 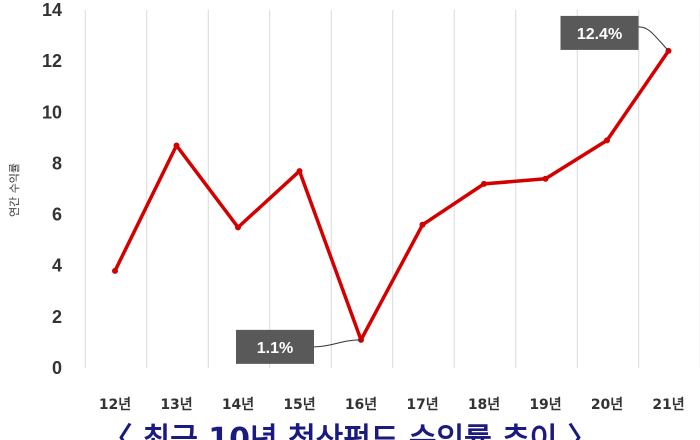 I want to click on y-tick-label: 12, so click(x=52, y=61).